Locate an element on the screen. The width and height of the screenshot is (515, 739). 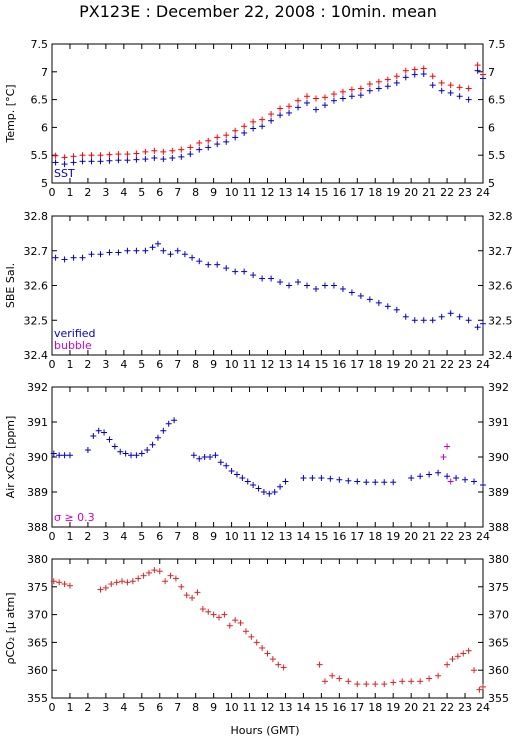
x-tick-label: 3 is located at coordinates (105, 364).